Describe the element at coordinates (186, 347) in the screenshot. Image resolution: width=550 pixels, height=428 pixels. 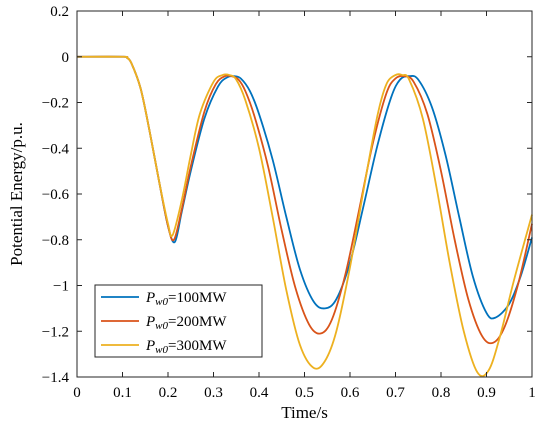
I see `legend-label-3: Pw0=300MW` at that location.